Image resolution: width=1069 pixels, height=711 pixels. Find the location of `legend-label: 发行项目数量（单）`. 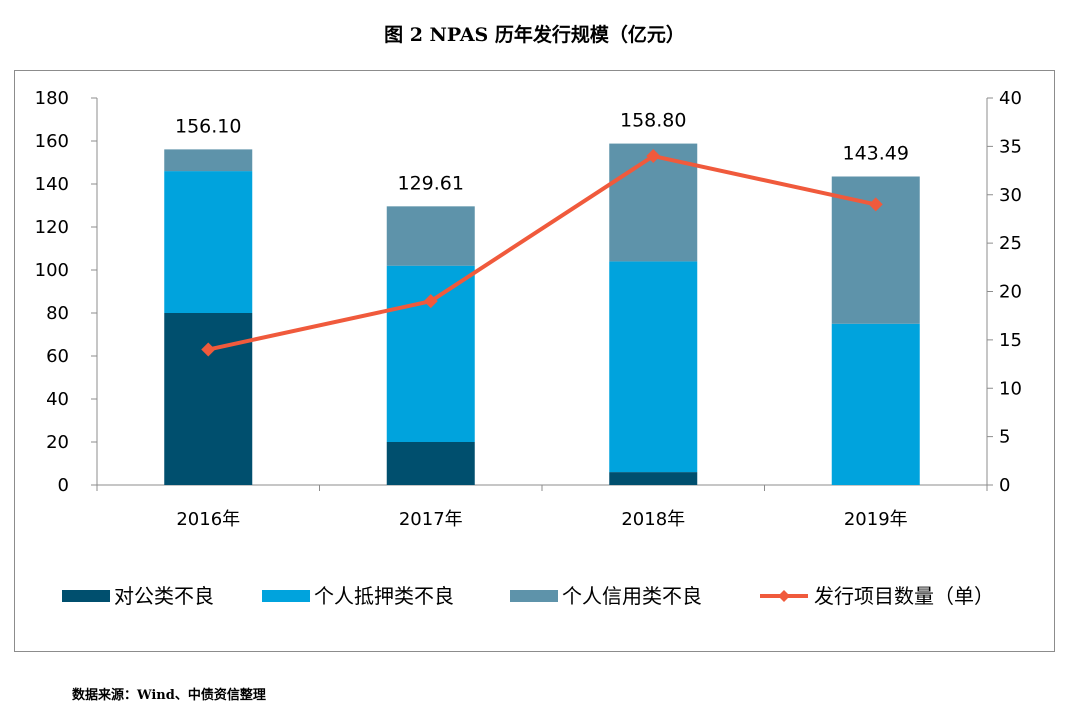

legend-label: 发行项目数量（单） is located at coordinates (904, 596).